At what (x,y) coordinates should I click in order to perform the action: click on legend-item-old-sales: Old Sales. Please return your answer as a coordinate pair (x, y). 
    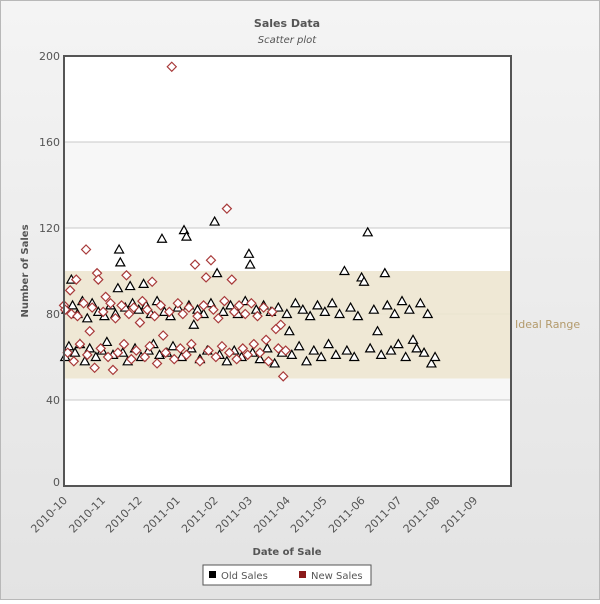
    Looking at the image, I should click on (238, 576).